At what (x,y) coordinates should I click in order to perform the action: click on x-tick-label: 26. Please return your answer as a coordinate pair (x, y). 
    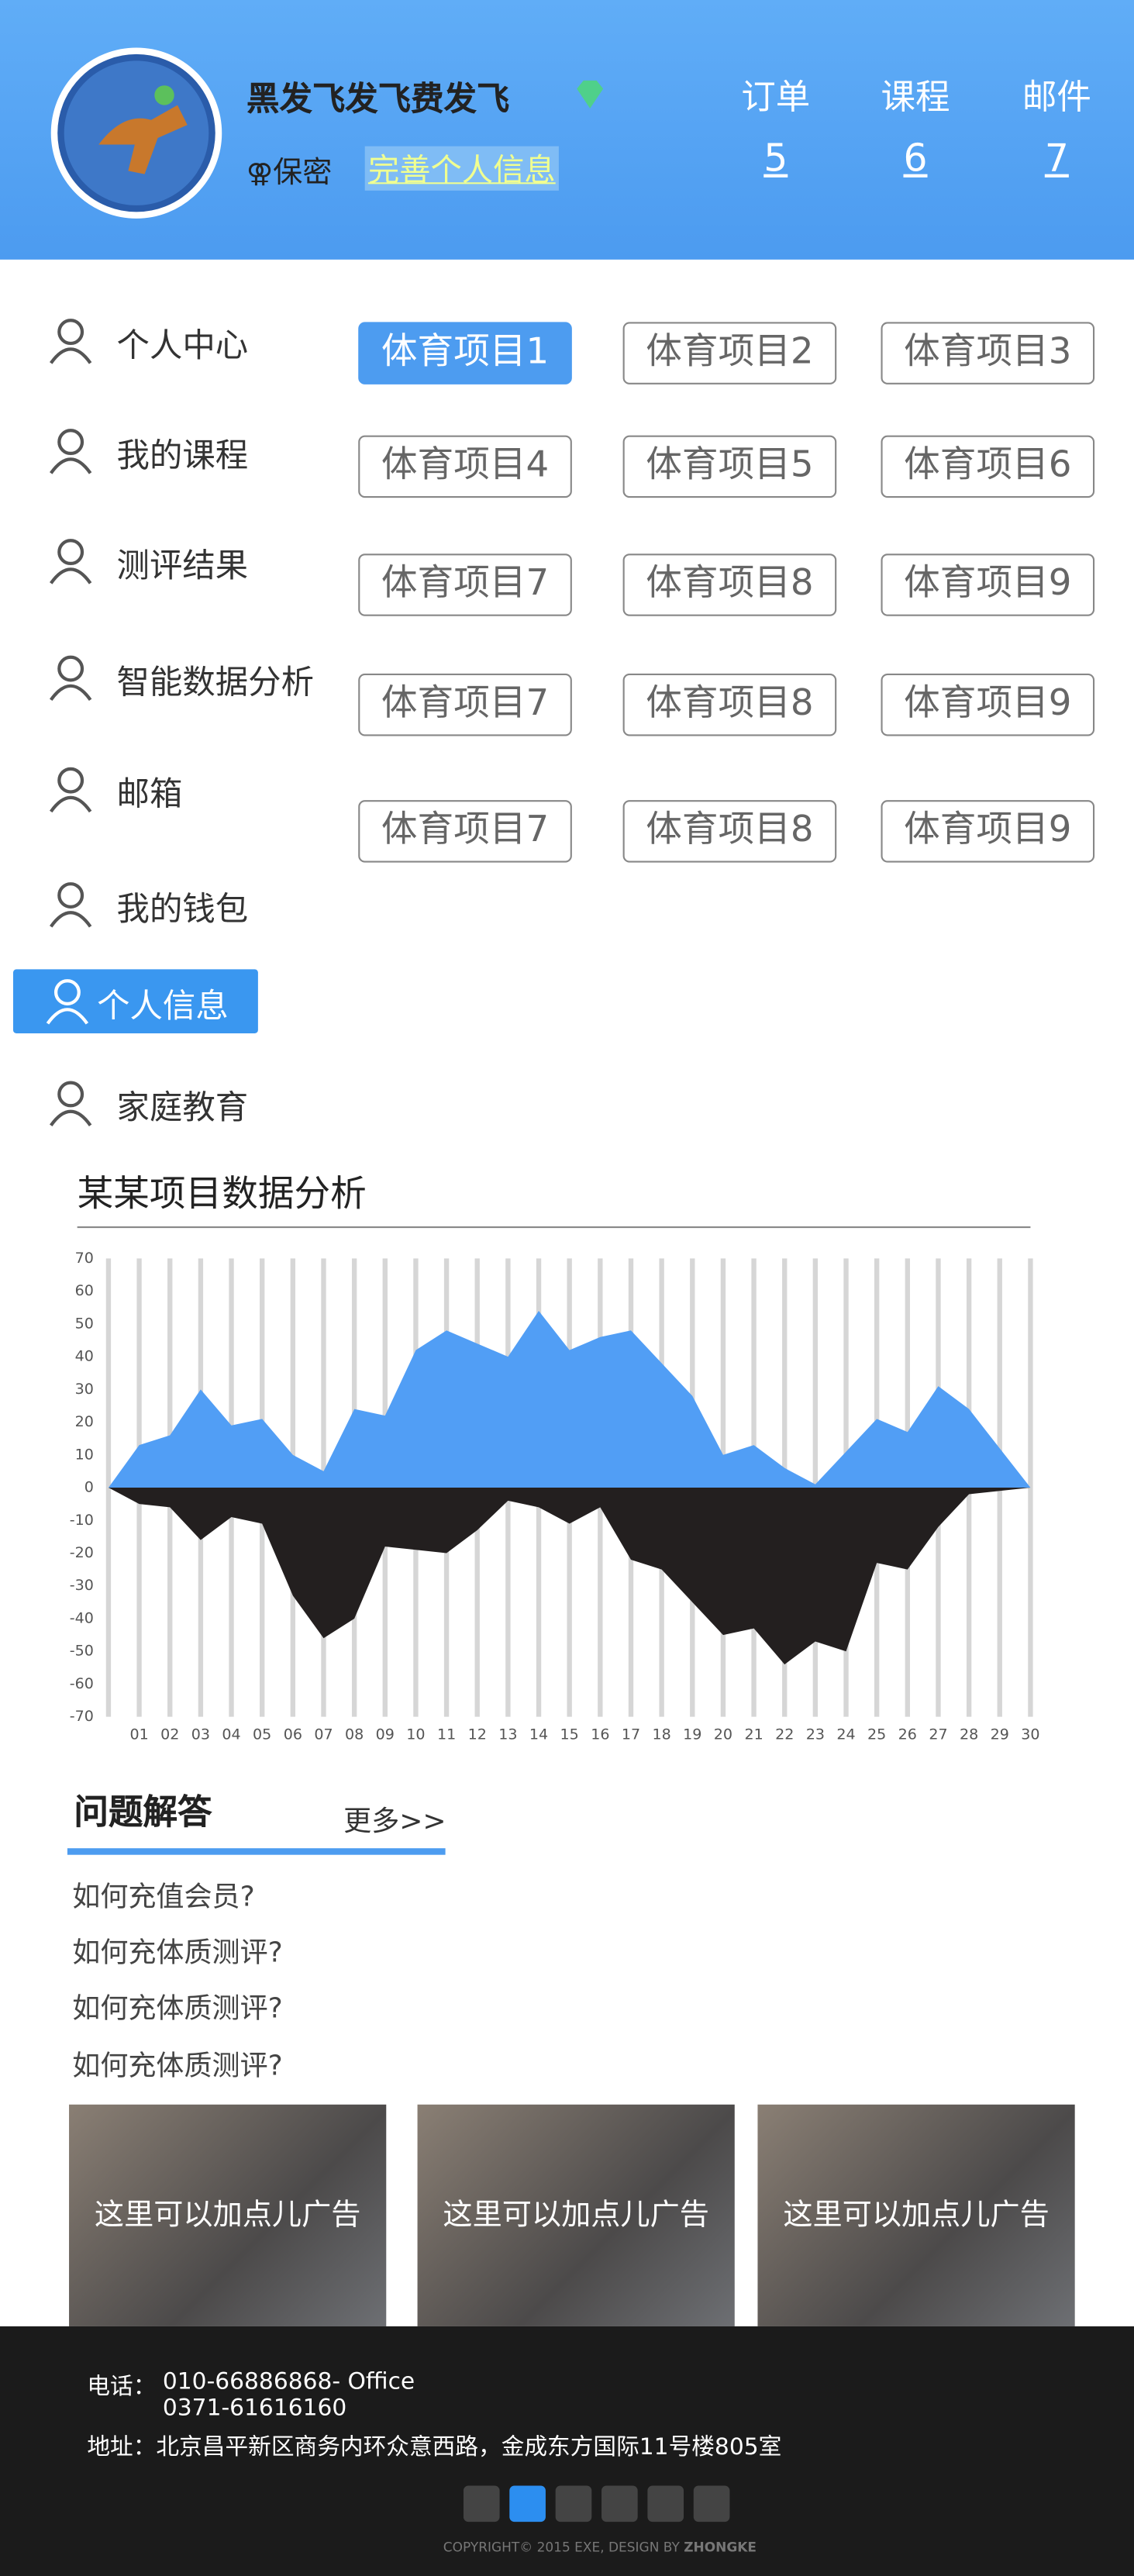
    Looking at the image, I should click on (907, 1734).